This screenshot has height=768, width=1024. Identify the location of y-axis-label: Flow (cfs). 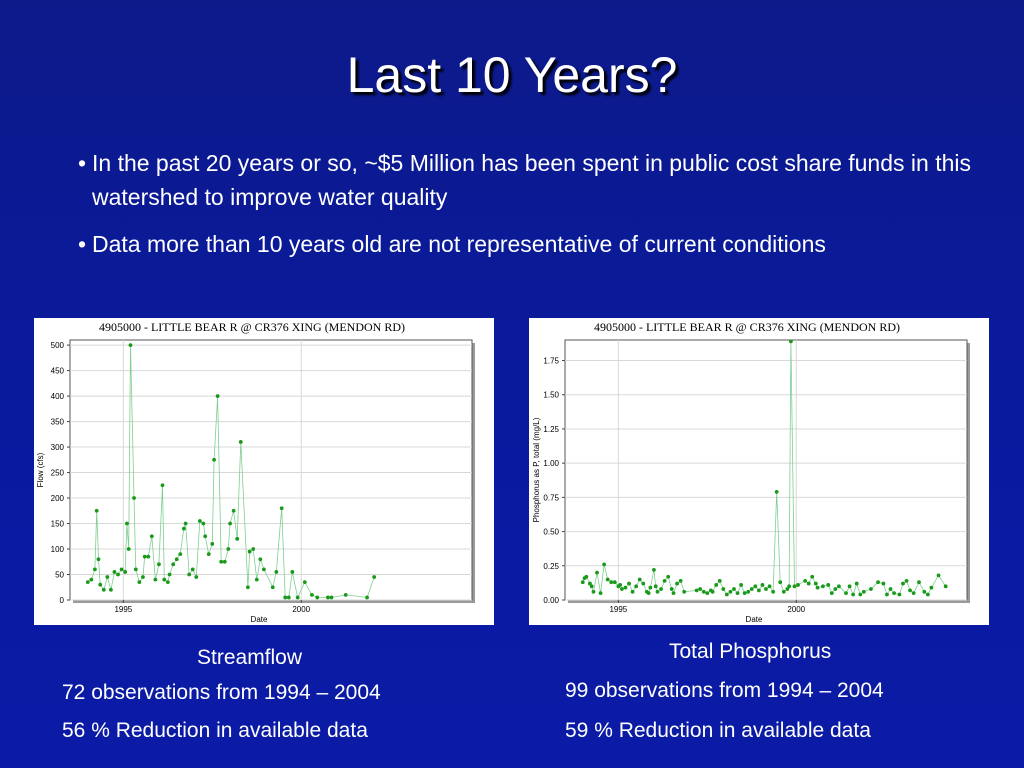
(40, 469).